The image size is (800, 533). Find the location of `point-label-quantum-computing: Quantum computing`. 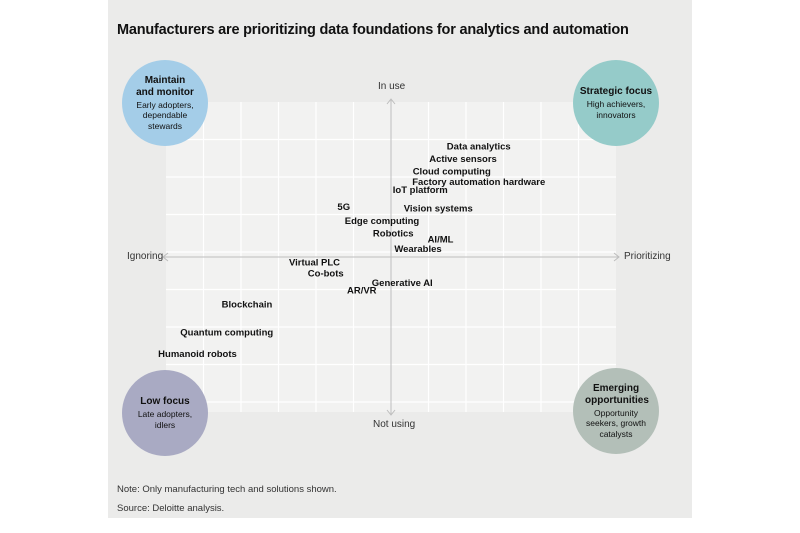

point-label-quantum-computing: Quantum computing is located at coordinates (226, 332).